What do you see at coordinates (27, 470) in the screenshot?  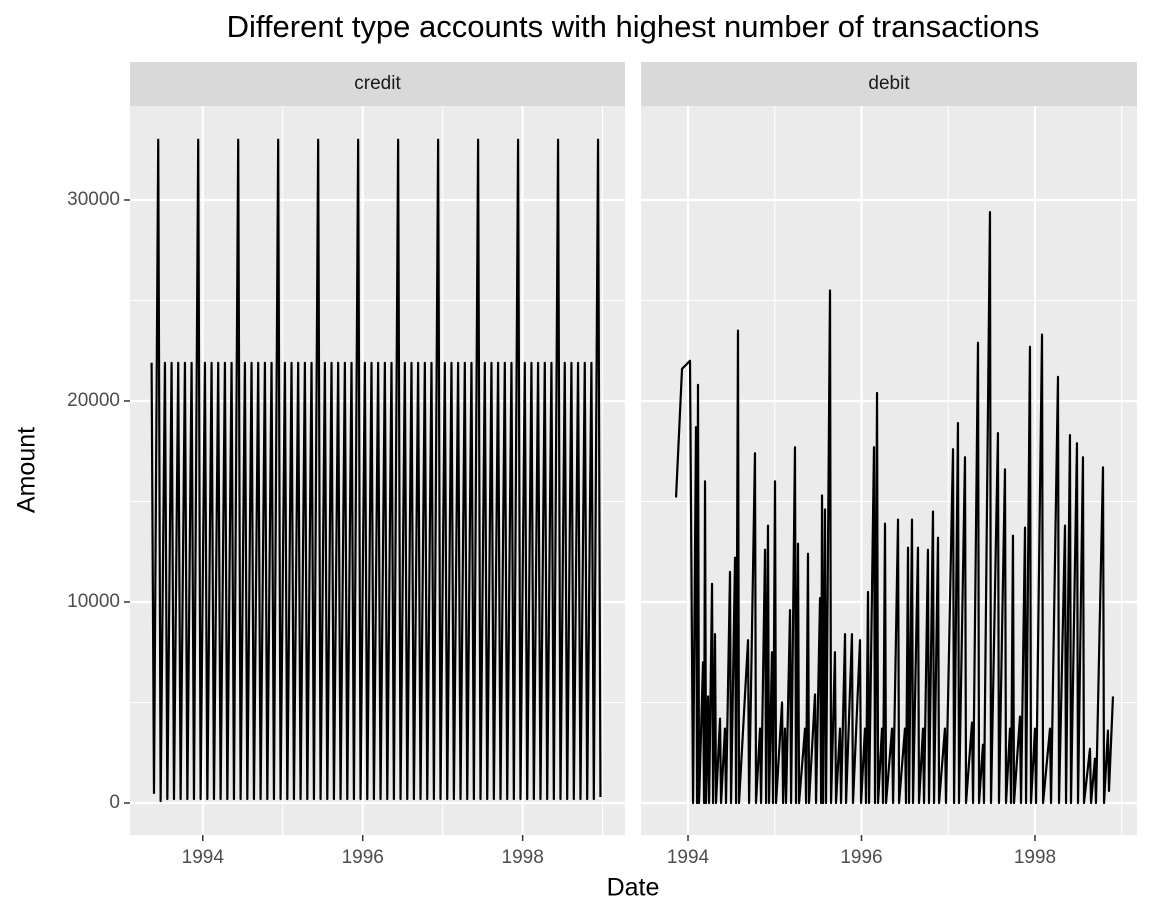 I see `y-axis-label: Amount` at bounding box center [27, 470].